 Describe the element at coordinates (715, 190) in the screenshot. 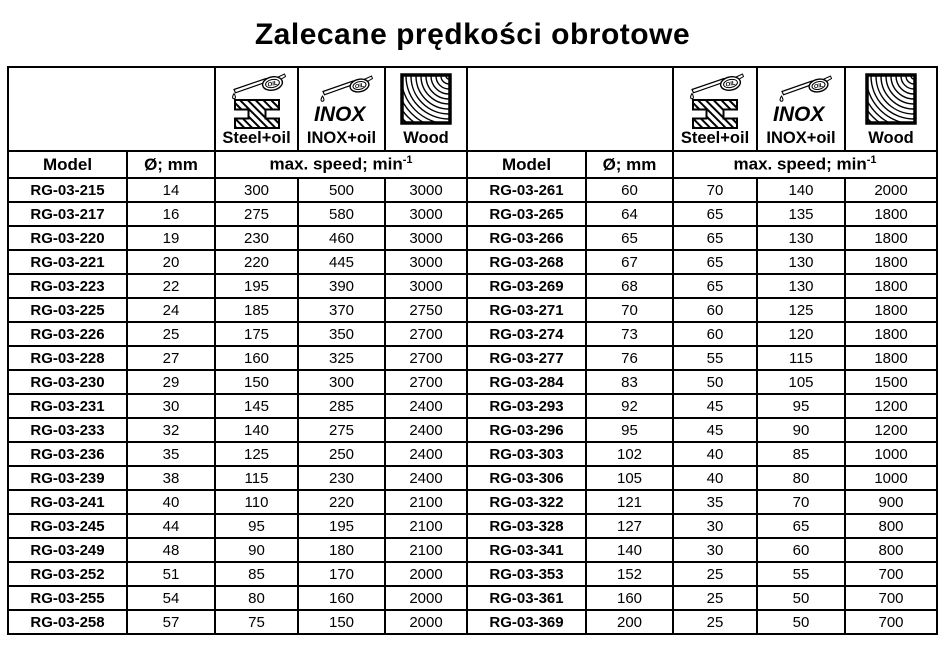

I see `steel-speed-cell: 70` at that location.